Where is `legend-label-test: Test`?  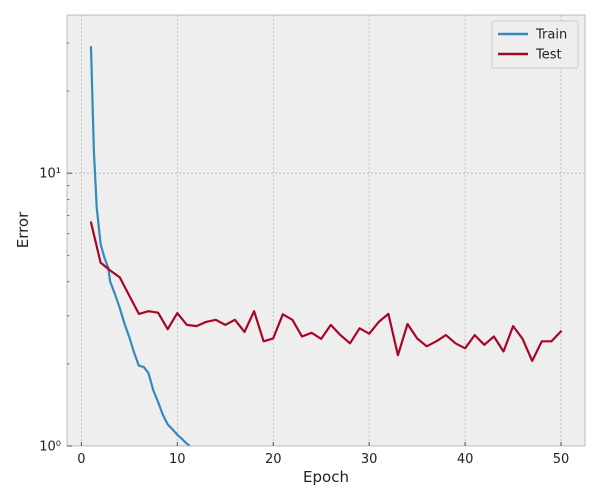 legend-label-test: Test is located at coordinates (548, 55).